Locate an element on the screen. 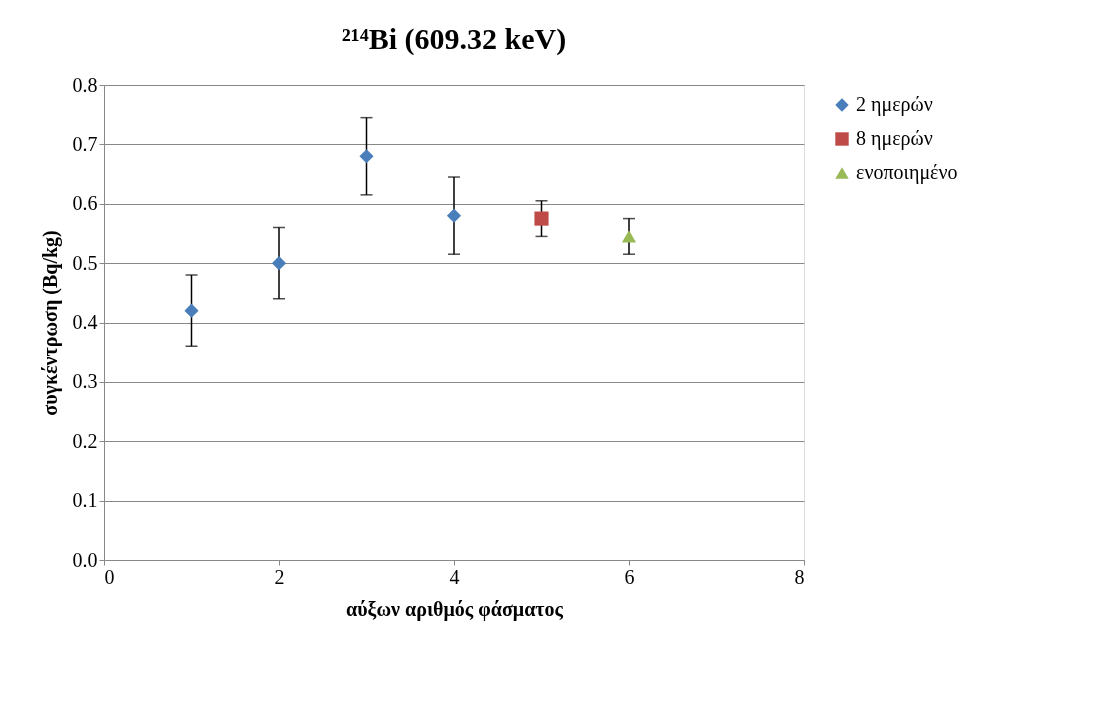 The image size is (1104, 720). y-tick-label: 0.1 is located at coordinates (85, 500).